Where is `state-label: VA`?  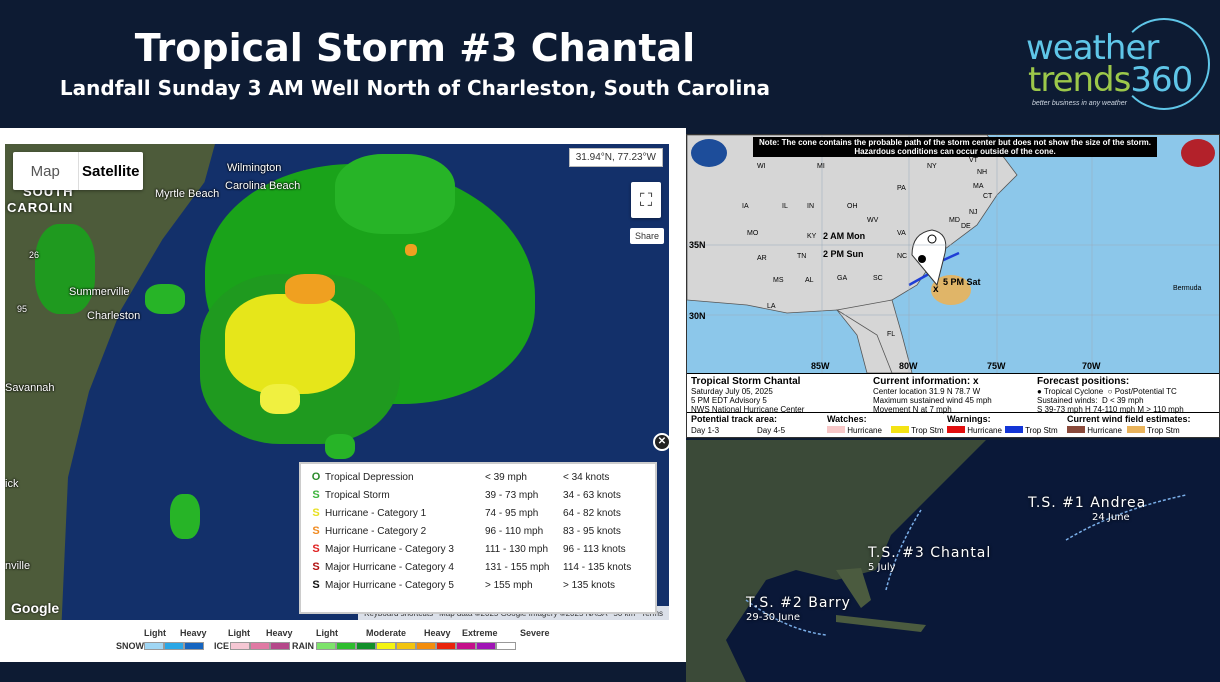
state-label: VA is located at coordinates (901, 233).